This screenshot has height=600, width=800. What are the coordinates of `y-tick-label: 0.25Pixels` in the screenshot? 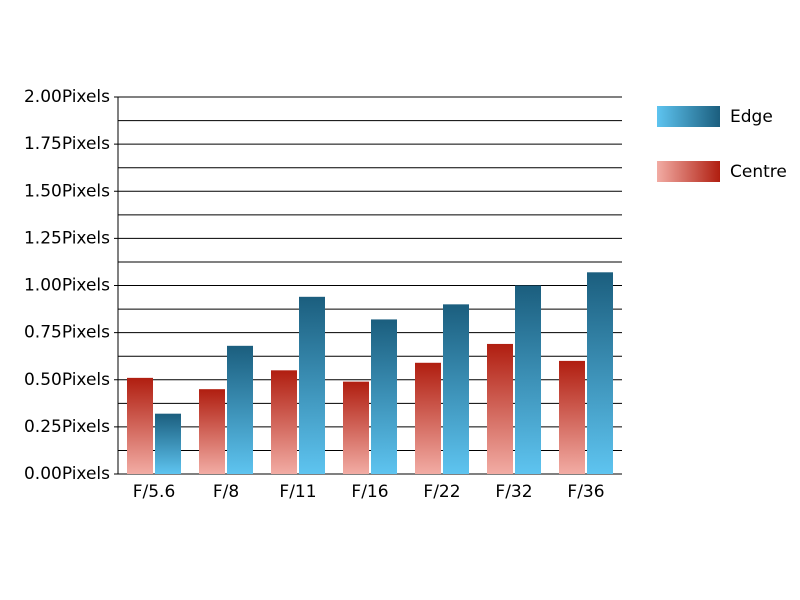 It's located at (67, 427).